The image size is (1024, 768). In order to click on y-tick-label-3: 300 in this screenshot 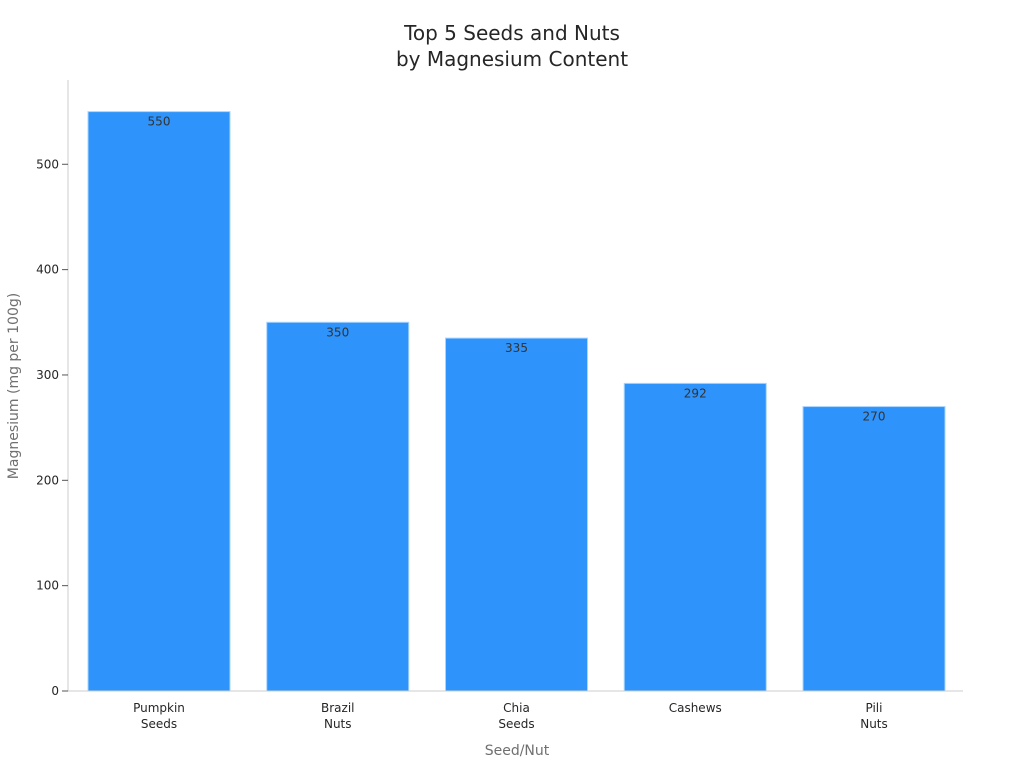, I will do `click(47, 375)`.